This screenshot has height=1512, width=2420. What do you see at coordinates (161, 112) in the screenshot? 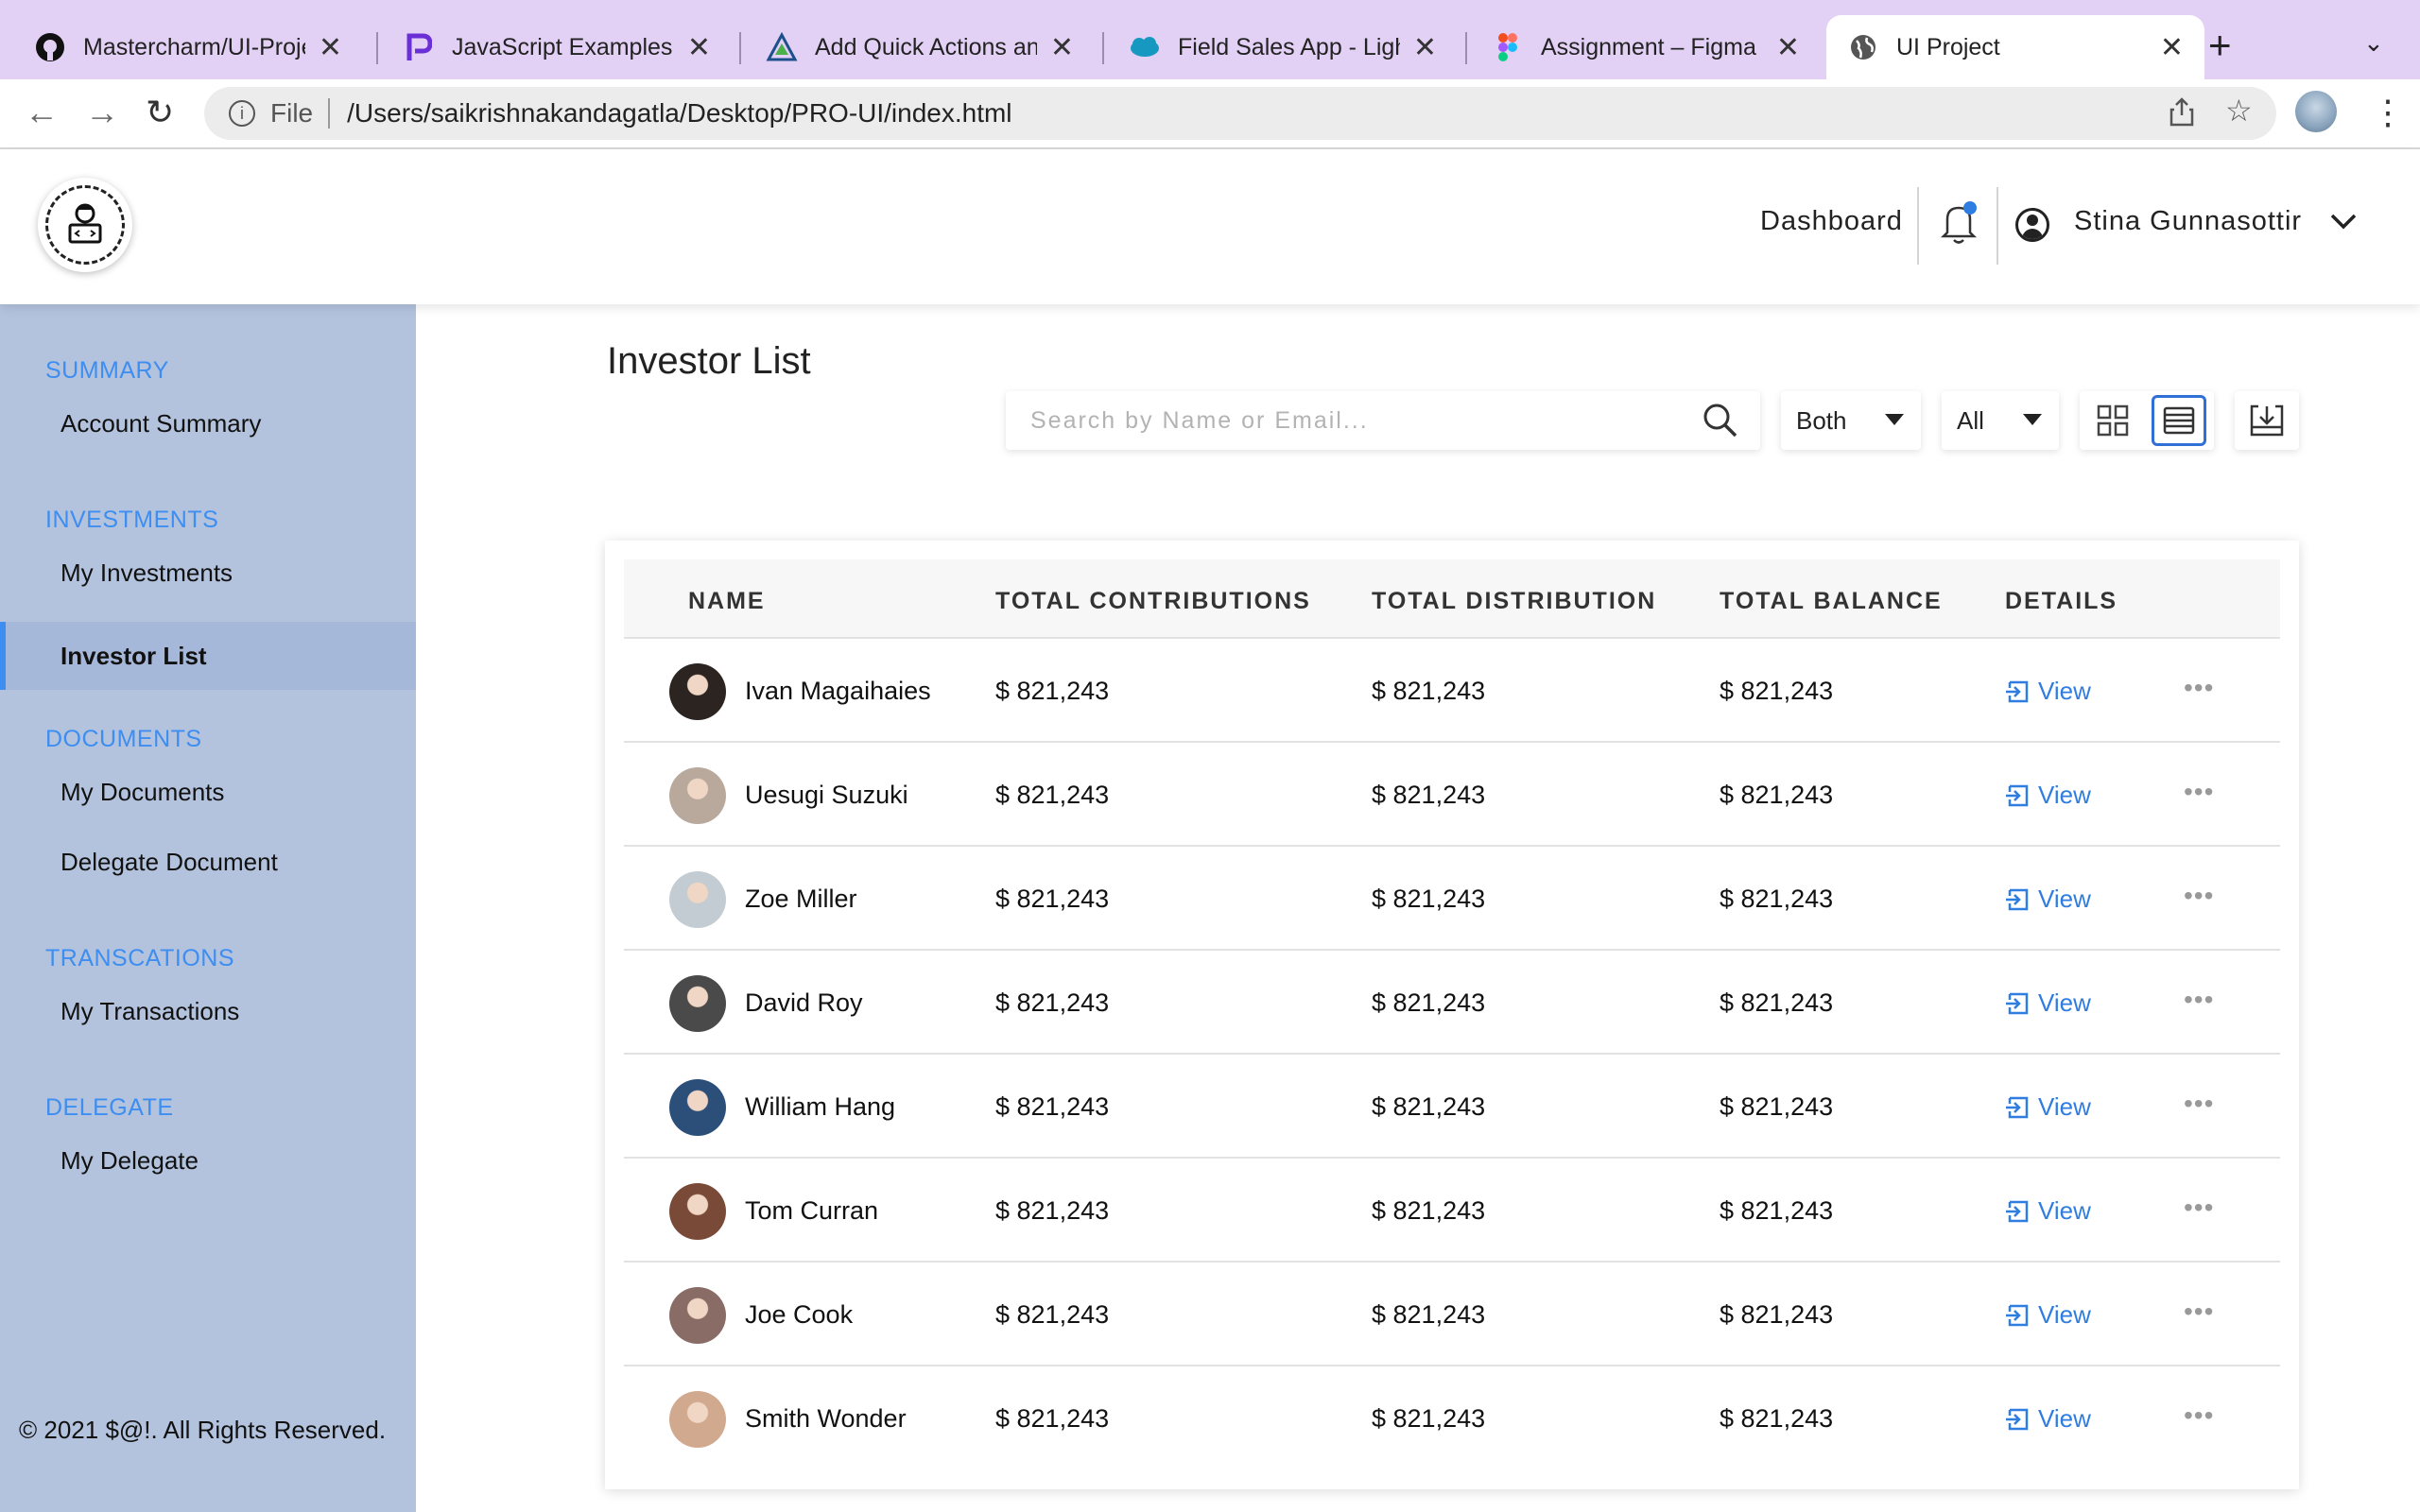
I see `reload-icon: ↻` at bounding box center [161, 112].